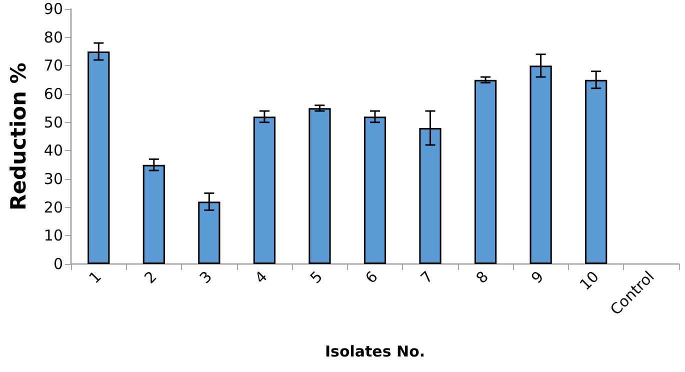  What do you see at coordinates (482, 278) in the screenshot?
I see `x-tick-label: 8` at bounding box center [482, 278].